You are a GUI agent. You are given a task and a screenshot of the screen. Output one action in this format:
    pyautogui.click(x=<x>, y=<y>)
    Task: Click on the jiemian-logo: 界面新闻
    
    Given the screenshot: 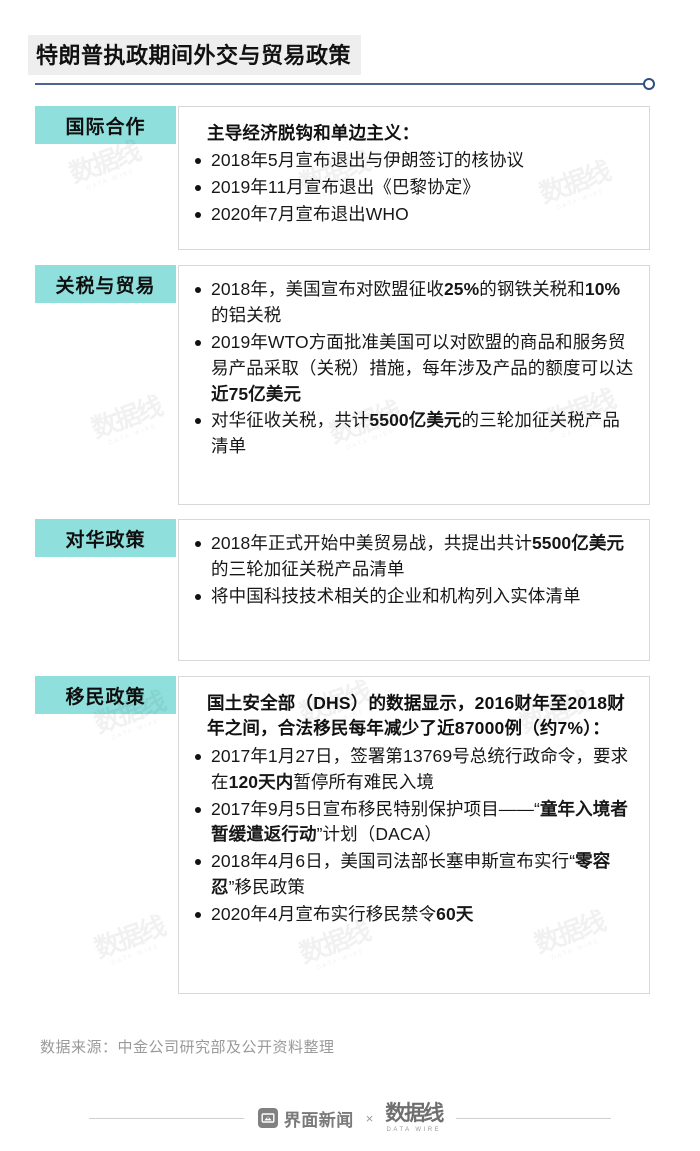 What is the action you would take?
    pyautogui.click(x=305, y=1118)
    